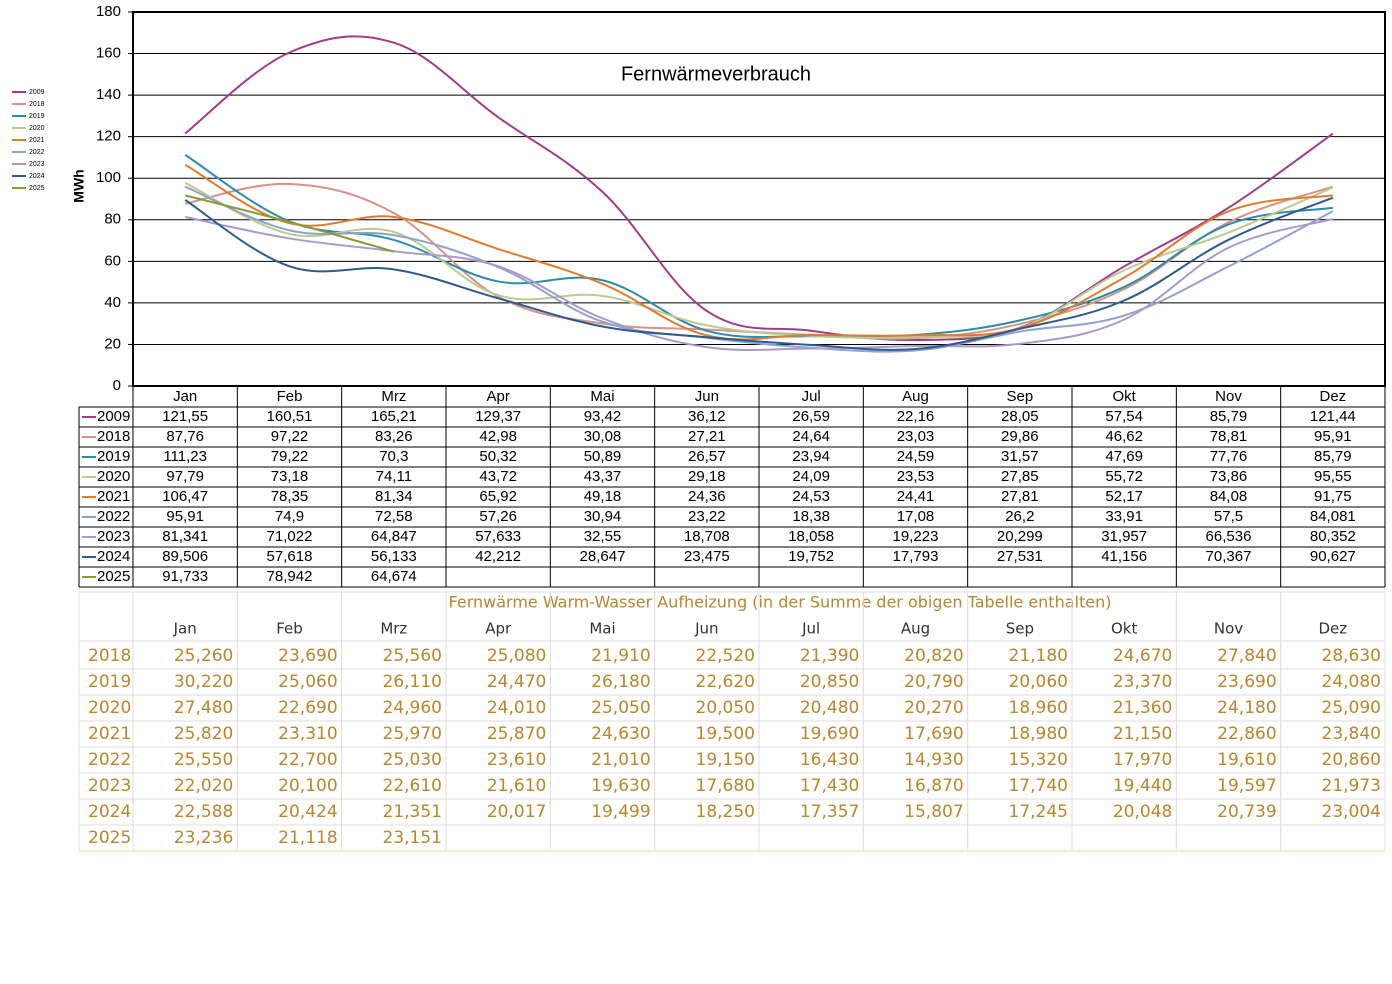  What do you see at coordinates (394, 516) in the screenshot?
I see `table-value: 72,58` at bounding box center [394, 516].